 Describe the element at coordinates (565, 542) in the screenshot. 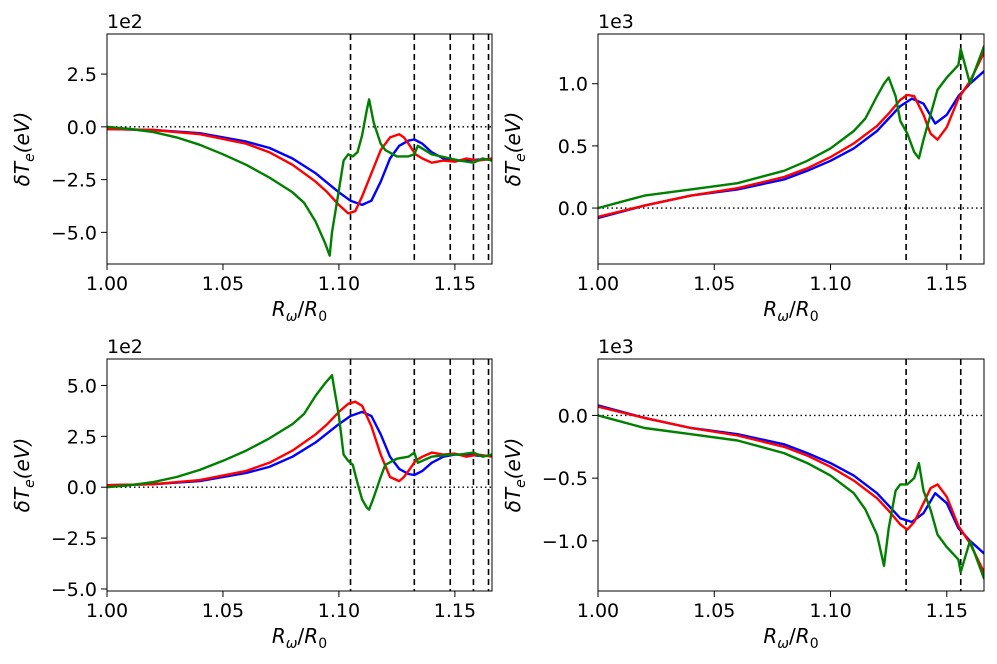

I see `y-tick-label: −1.0` at that location.